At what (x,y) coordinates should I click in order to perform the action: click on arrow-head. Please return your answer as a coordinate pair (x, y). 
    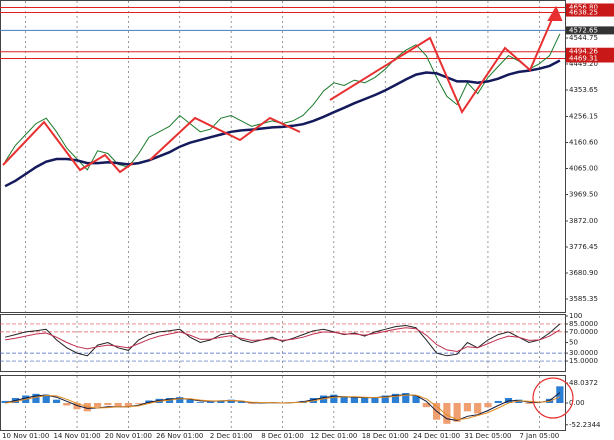
    Looking at the image, I should click on (555, 13).